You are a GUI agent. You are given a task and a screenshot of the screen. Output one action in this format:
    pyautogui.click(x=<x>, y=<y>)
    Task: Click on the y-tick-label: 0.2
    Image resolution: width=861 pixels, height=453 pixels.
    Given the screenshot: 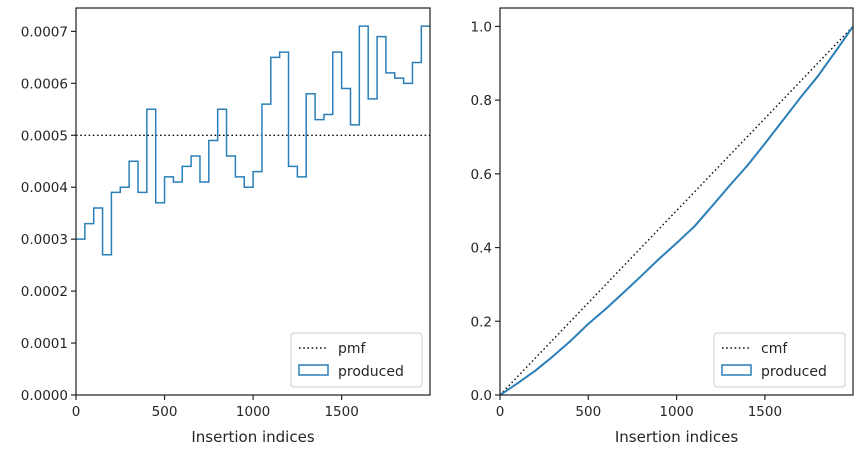 What is the action you would take?
    pyautogui.click(x=481, y=322)
    